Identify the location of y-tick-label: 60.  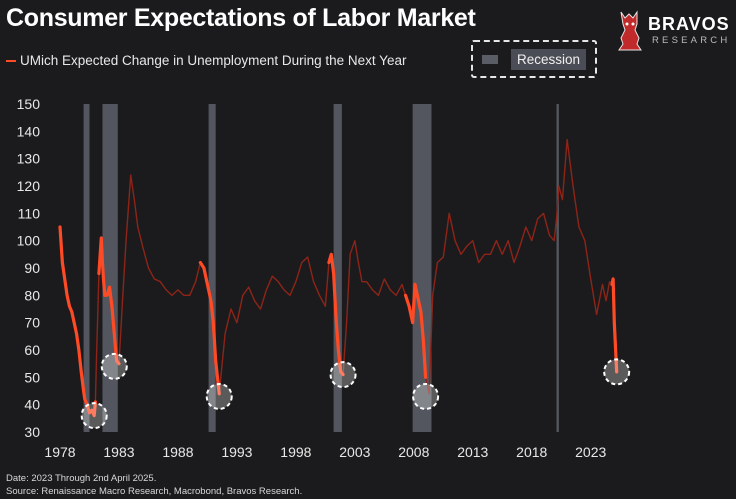
(32, 350).